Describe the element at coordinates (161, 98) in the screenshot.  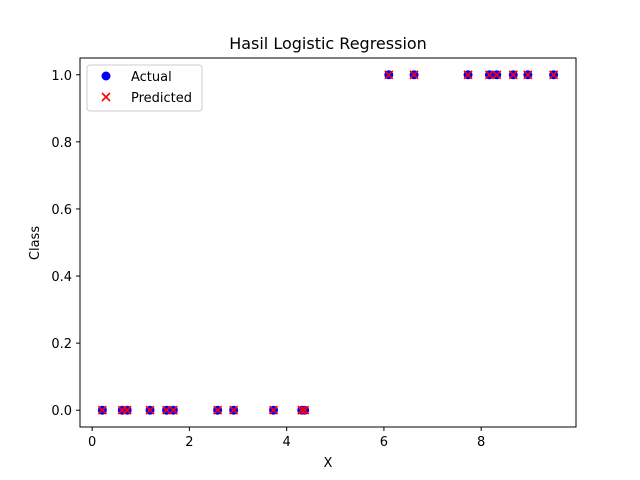
I see `legend-predicted-label: Predicted` at that location.